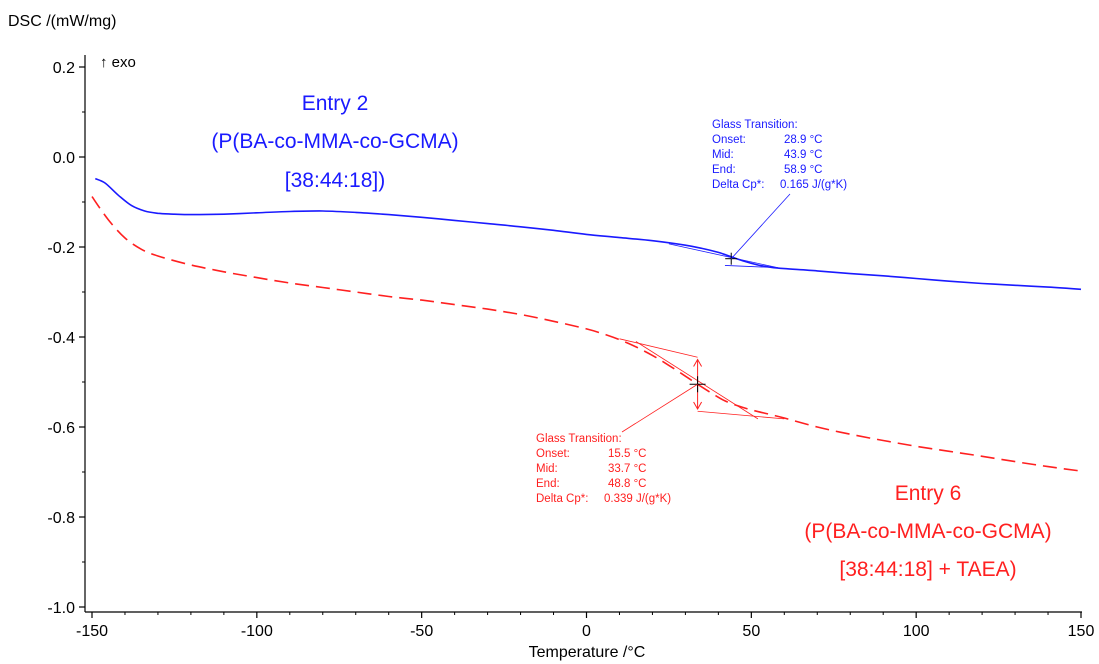 The image size is (1099, 664). Describe the element at coordinates (548, 484) in the screenshot. I see `gt-entry6-end-key: End:` at that location.